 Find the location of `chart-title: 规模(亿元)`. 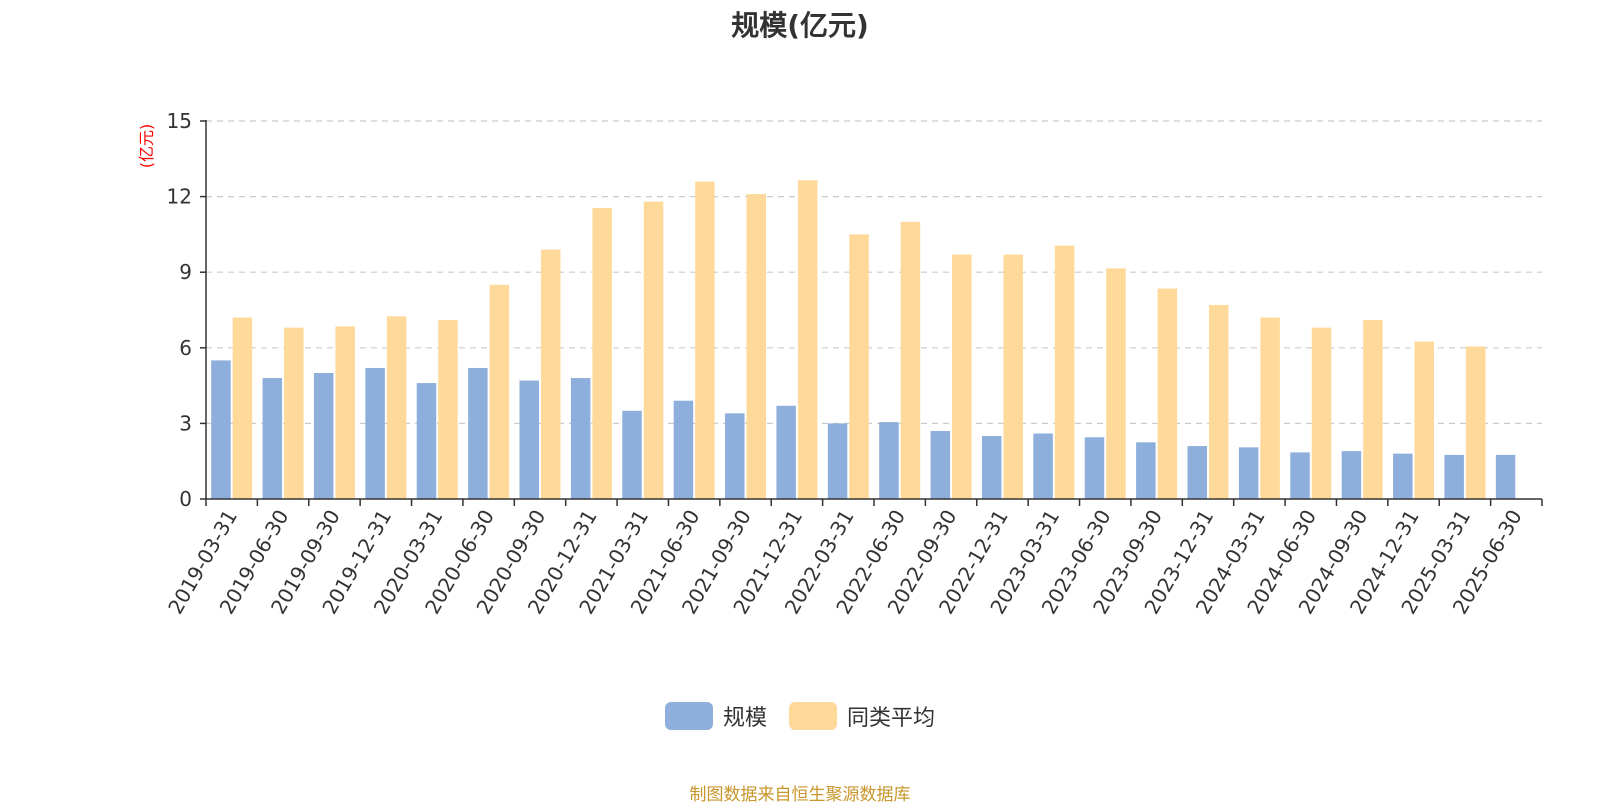

chart-title: 规模(亿元) is located at coordinates (800, 25).